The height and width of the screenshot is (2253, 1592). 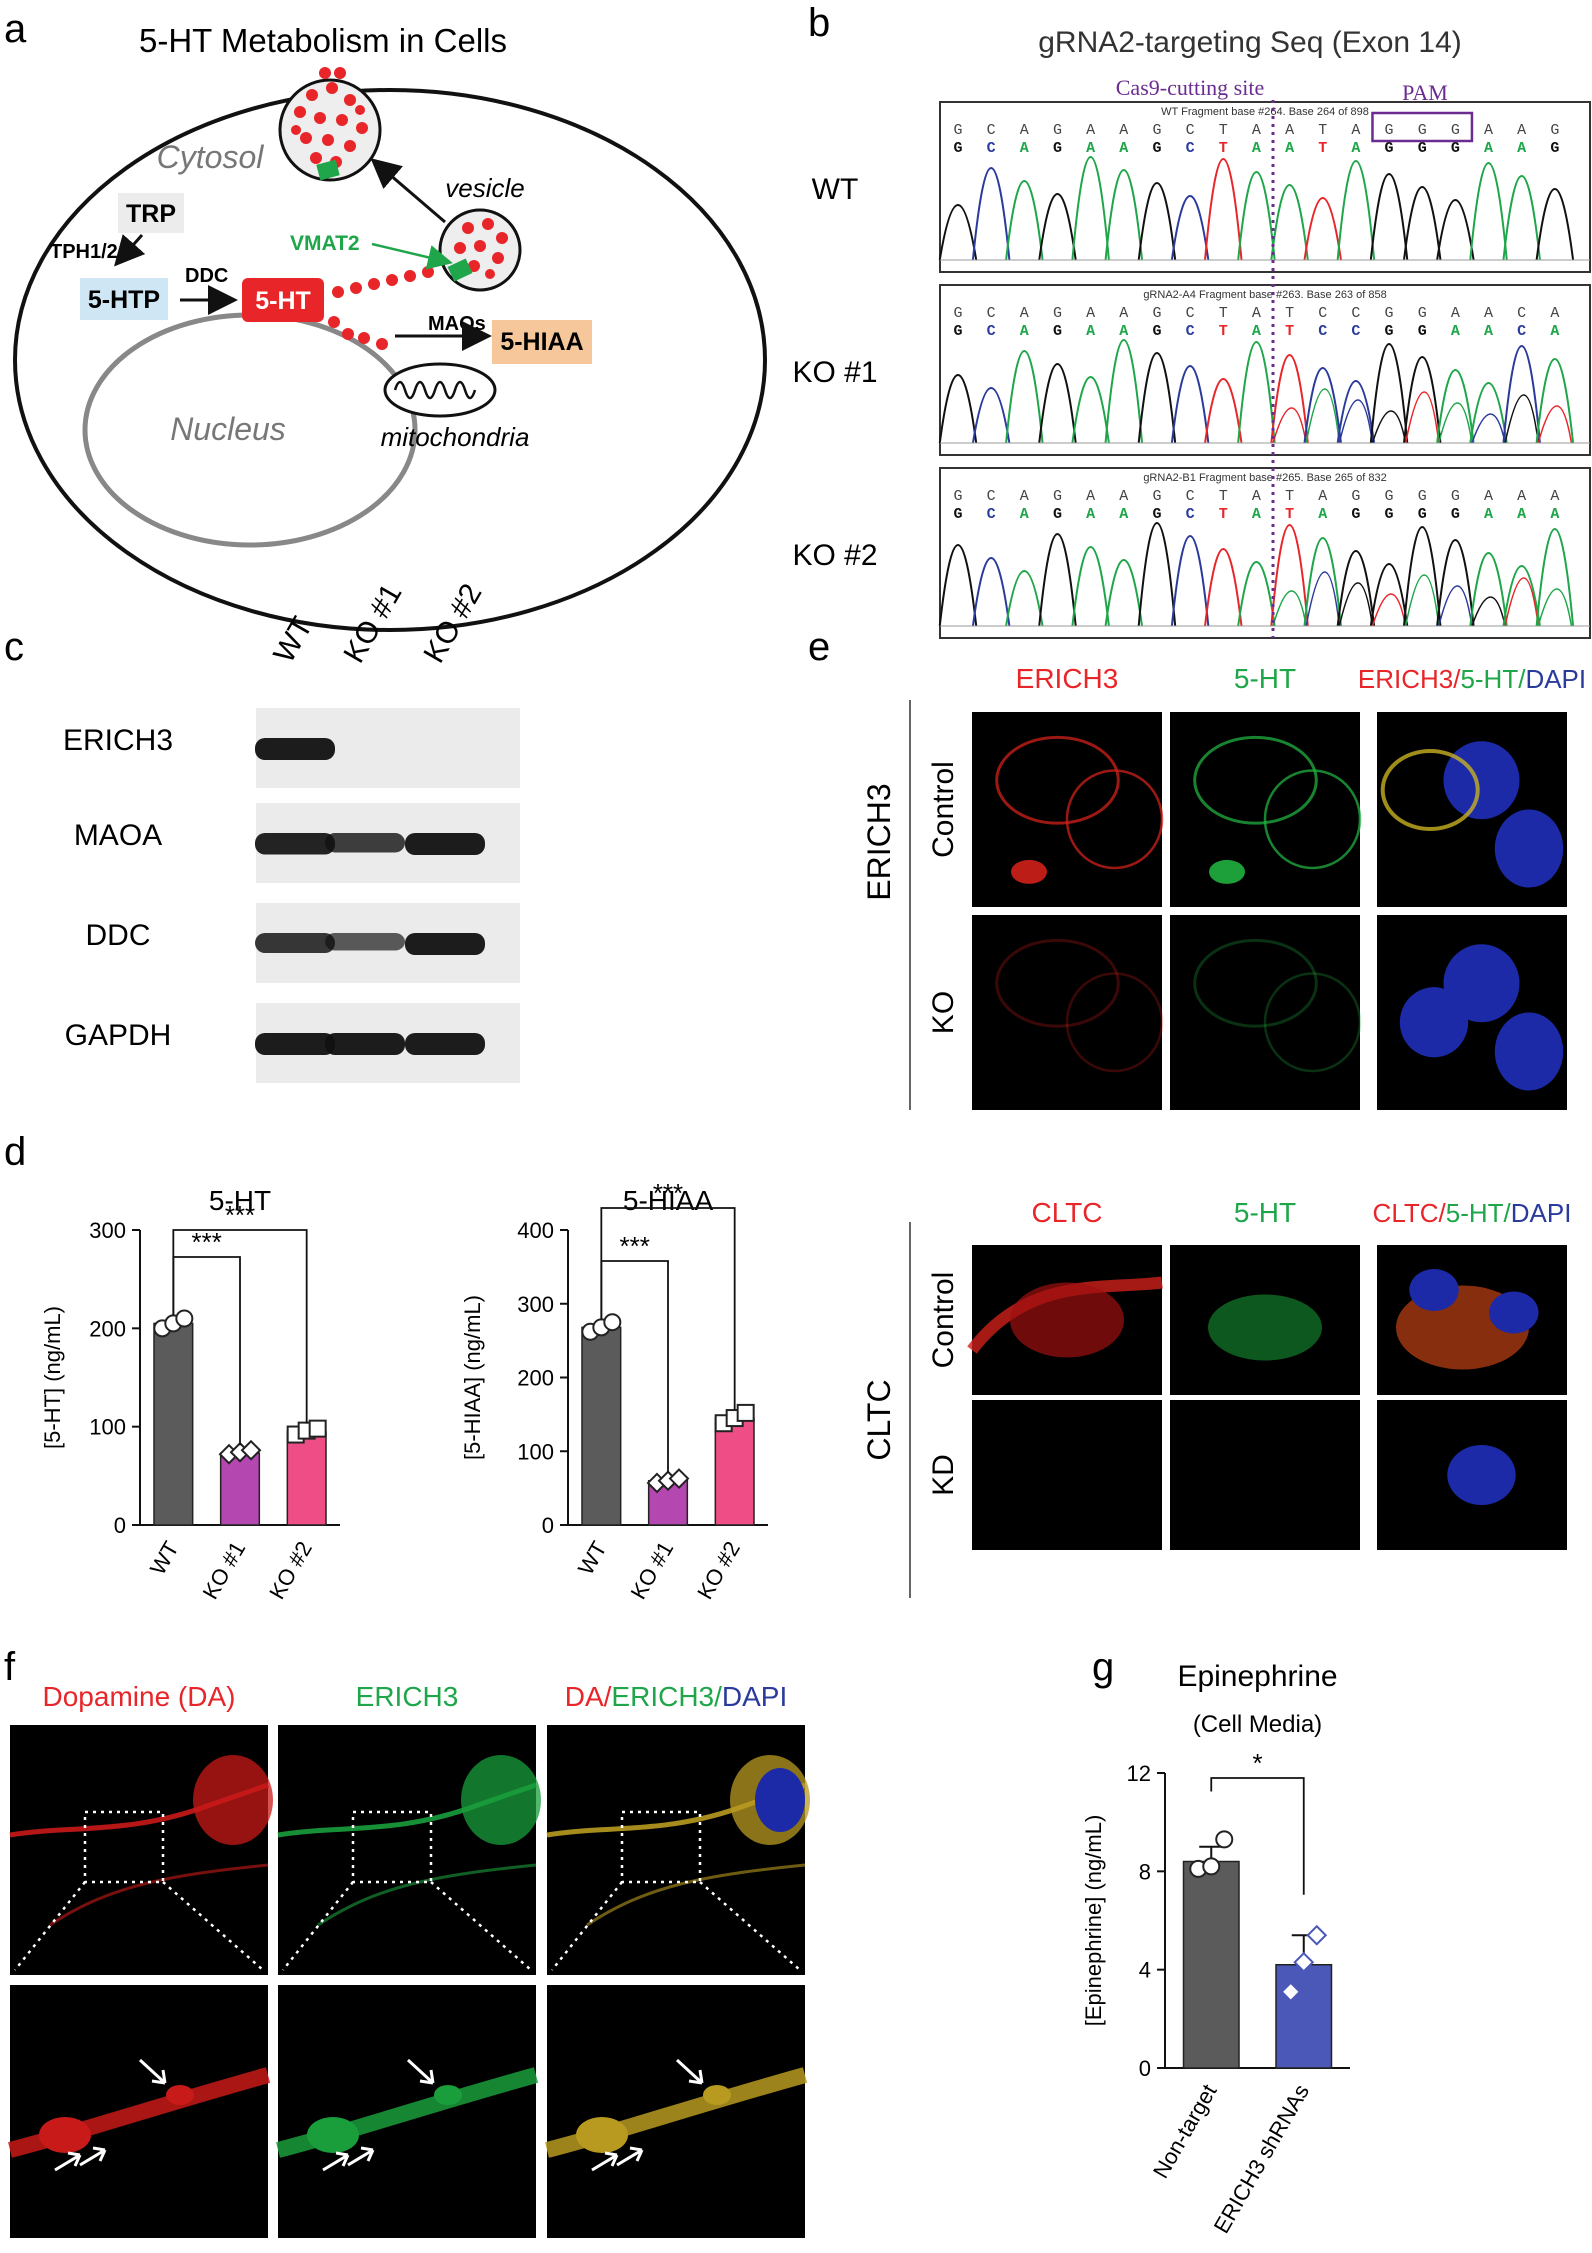 I want to click on micro-col-label: CLTC, so click(x=1066, y=1212).